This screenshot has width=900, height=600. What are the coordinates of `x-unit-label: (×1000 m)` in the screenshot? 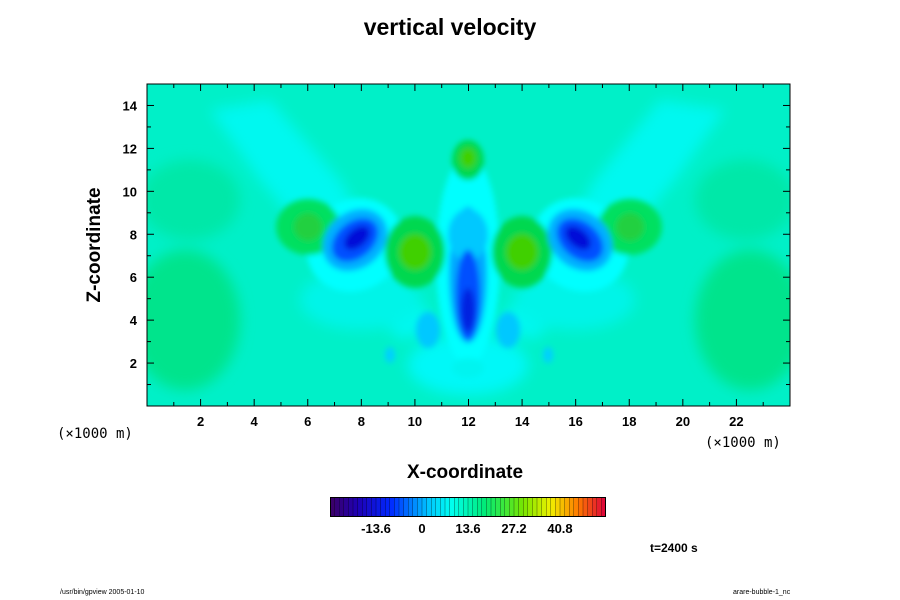 It's located at (743, 443).